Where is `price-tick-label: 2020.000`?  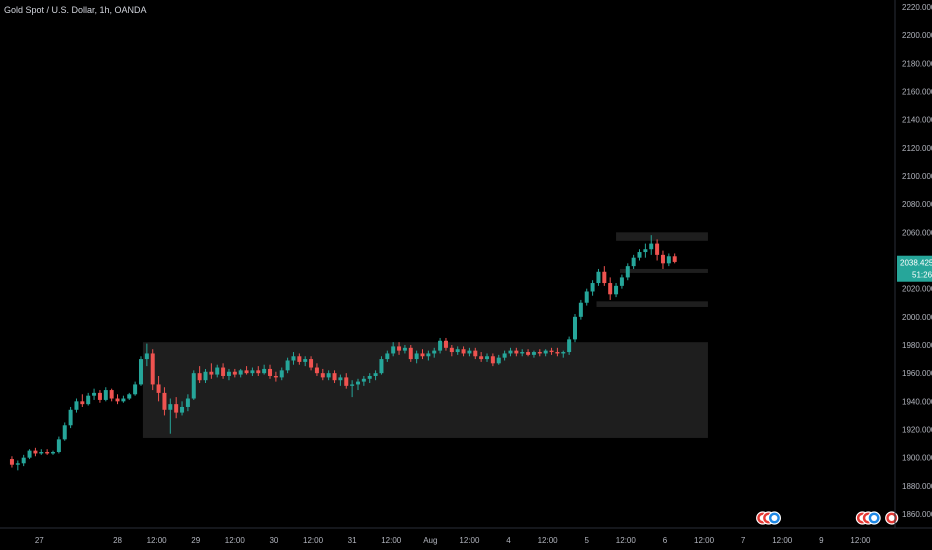 price-tick-label: 2020.000 is located at coordinates (917, 289).